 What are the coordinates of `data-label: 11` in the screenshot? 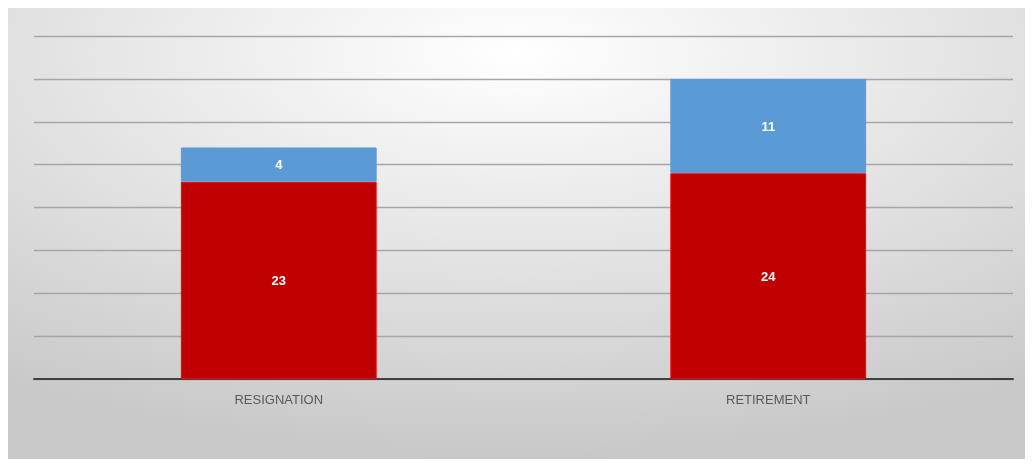 It's located at (768, 126).